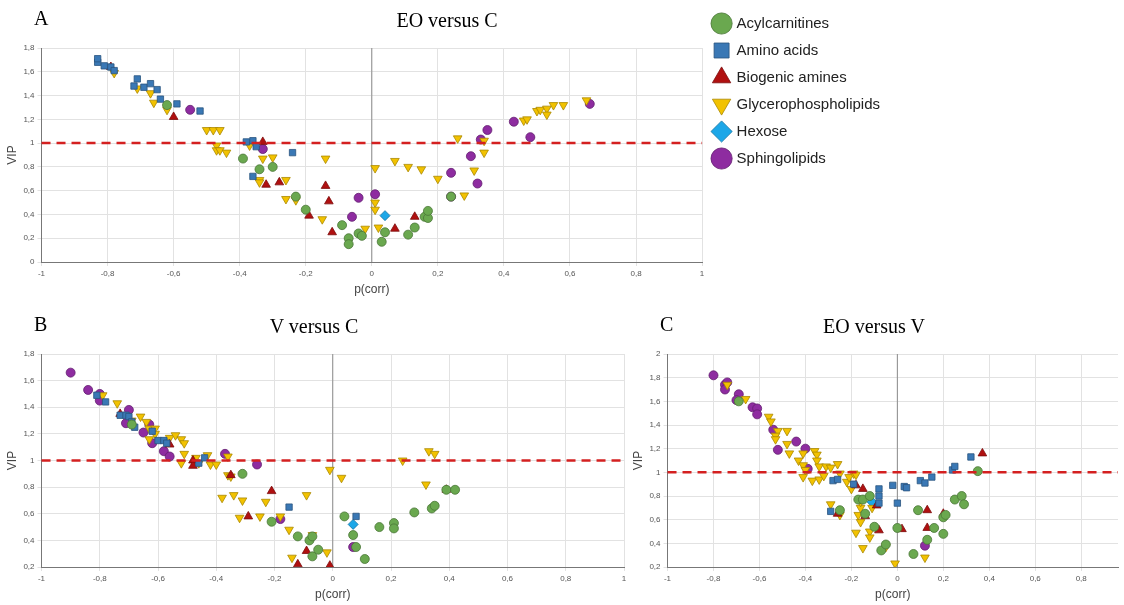 Image resolution: width=1124 pixels, height=605 pixels. I want to click on text: C, so click(667, 324).